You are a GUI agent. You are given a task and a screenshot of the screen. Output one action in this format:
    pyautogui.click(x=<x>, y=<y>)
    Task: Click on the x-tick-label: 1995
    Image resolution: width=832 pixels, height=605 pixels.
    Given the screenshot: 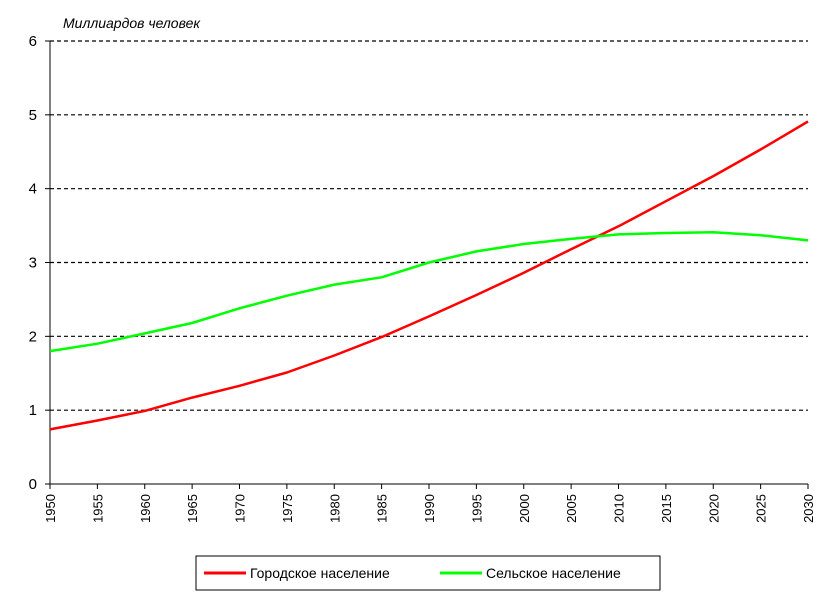 What is the action you would take?
    pyautogui.click(x=476, y=508)
    